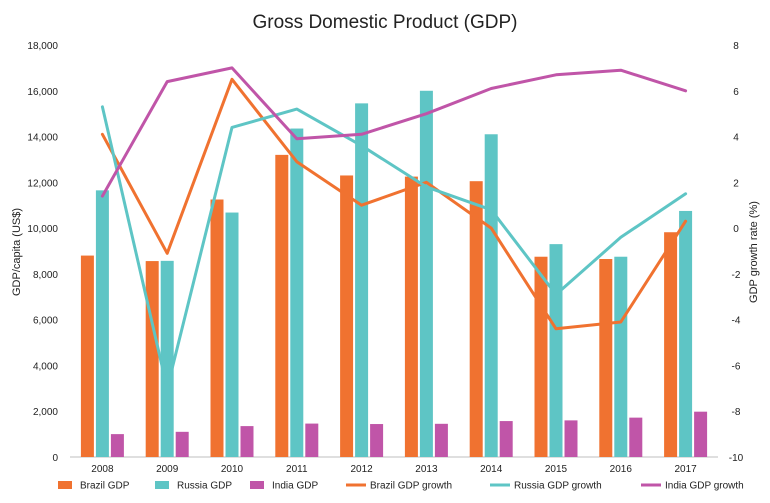  Describe the element at coordinates (556, 469) in the screenshot. I see `x-tick-label: 2015` at that location.